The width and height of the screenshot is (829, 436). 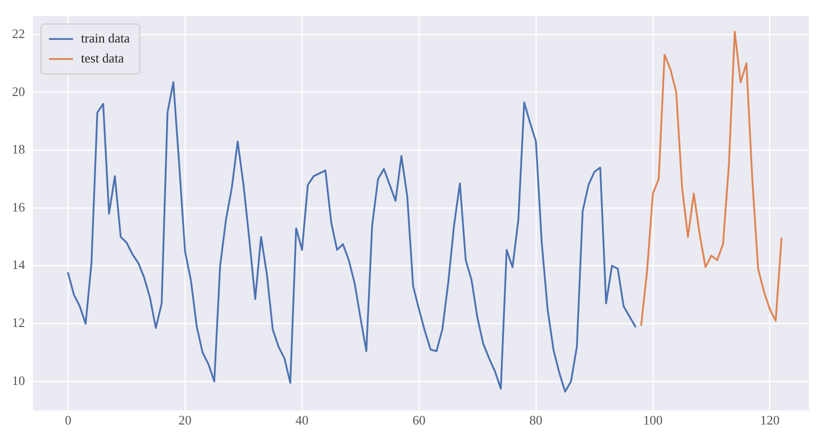 I want to click on x-tick-label: 40, so click(x=302, y=420).